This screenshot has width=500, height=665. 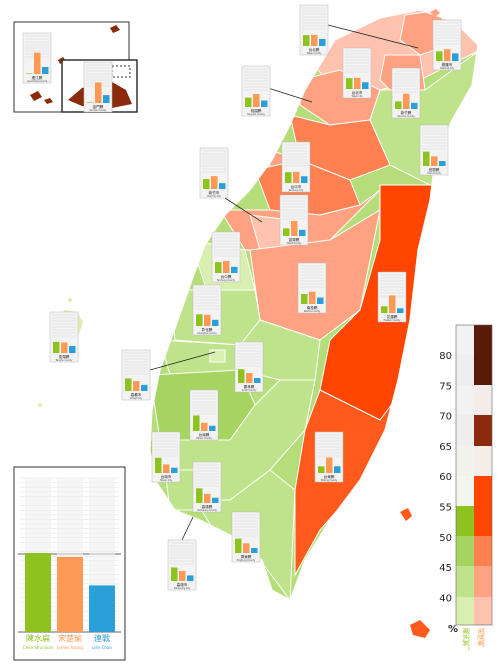 I want to click on legend-name-soong: 宋楚瑜, so click(x=70, y=638).